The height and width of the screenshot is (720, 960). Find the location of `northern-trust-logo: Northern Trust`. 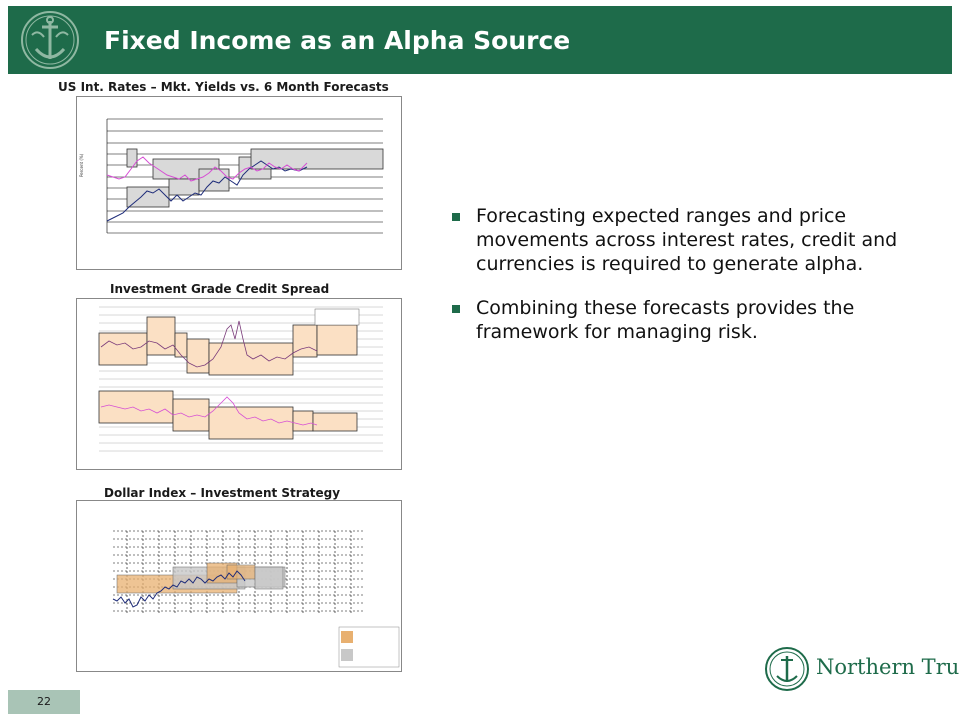

northern-trust-logo: Northern Trust is located at coordinates (862, 669).